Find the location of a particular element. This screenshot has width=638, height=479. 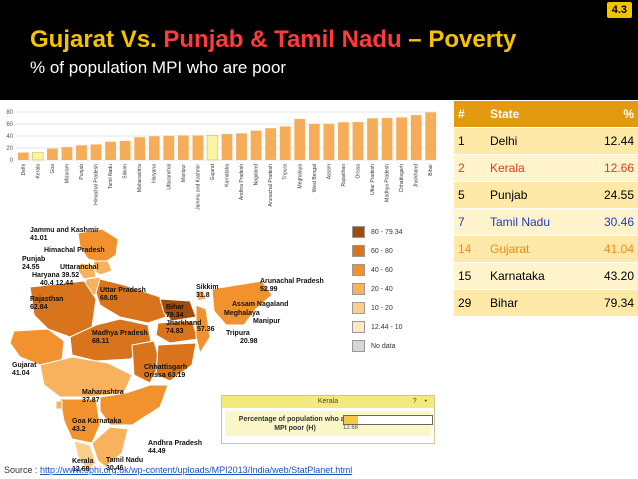

bar-manipur is located at coordinates (183, 147).